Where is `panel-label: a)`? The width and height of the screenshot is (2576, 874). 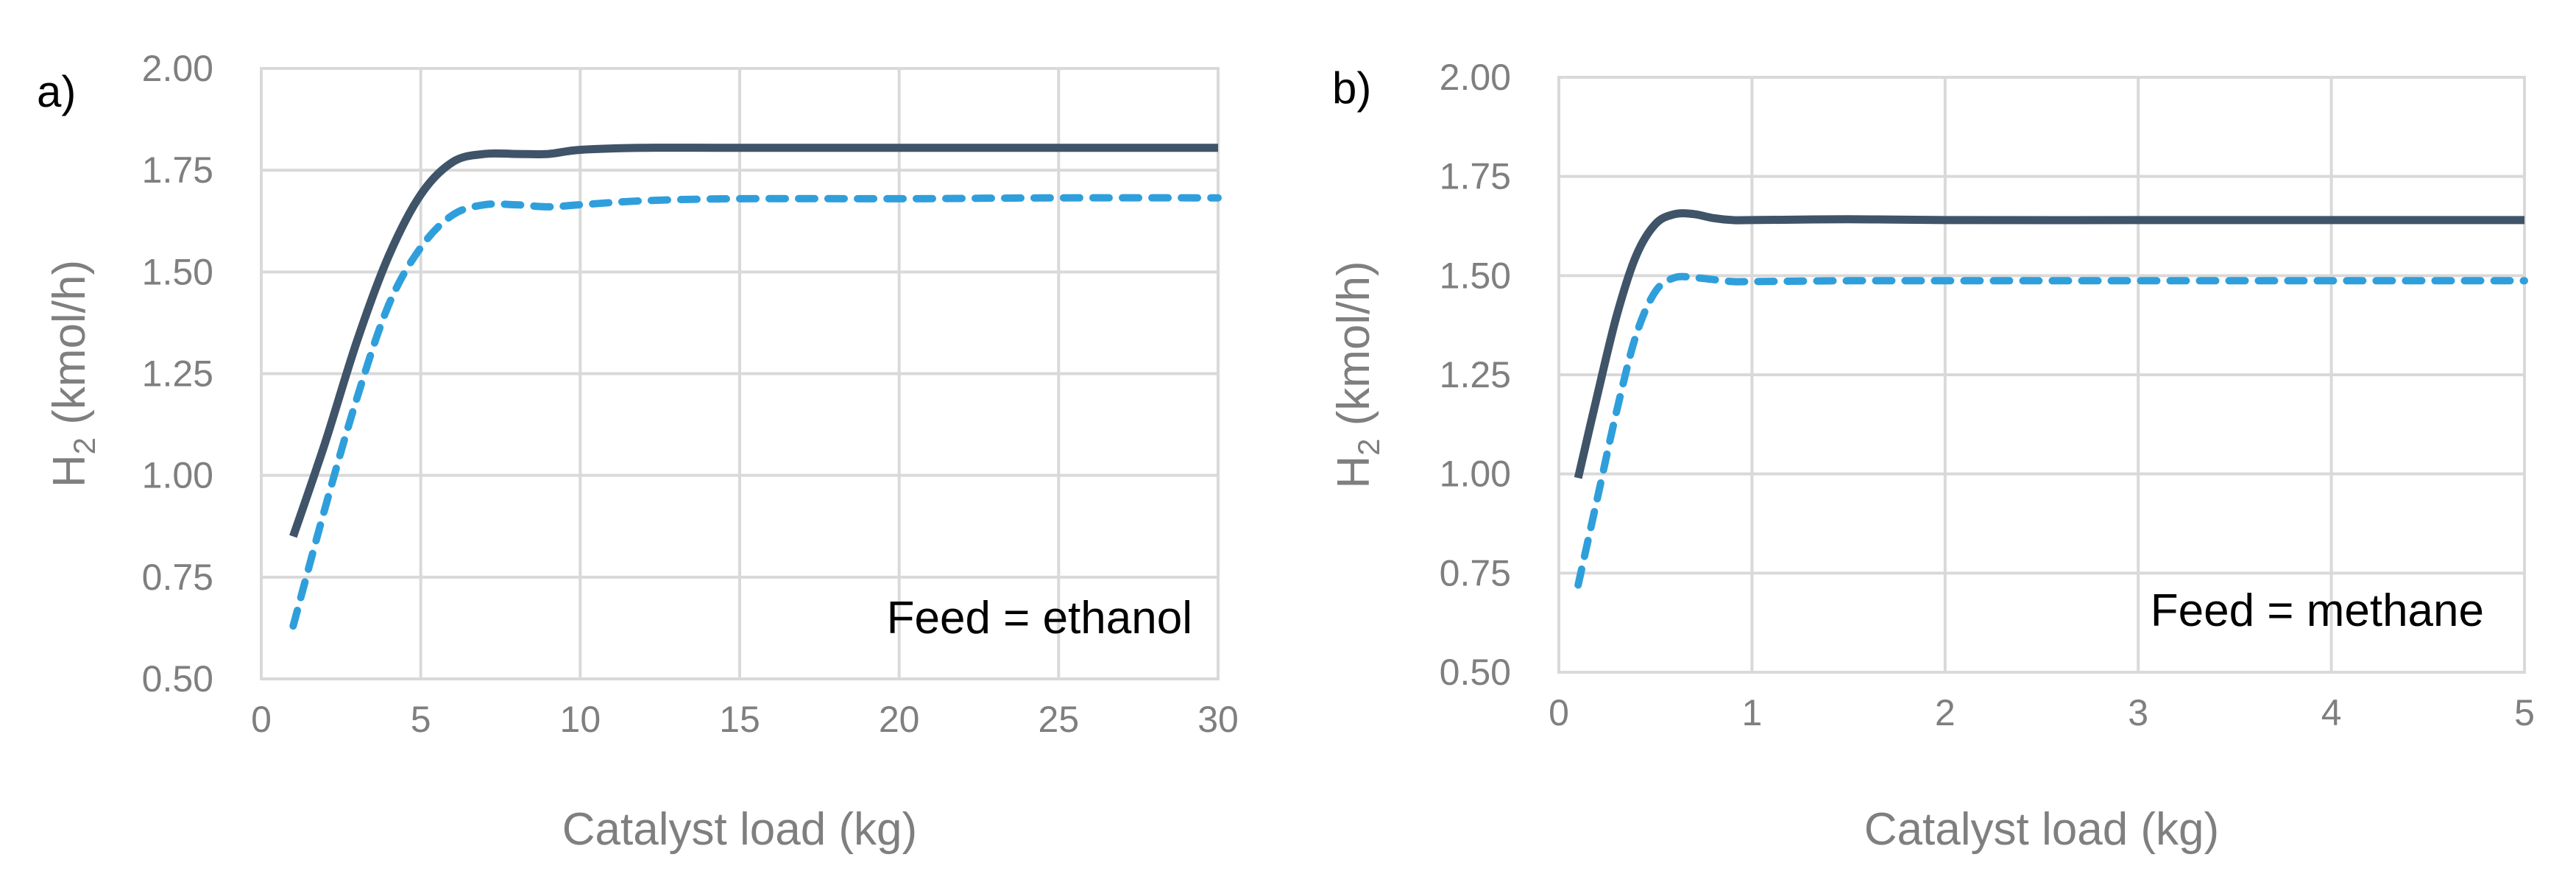
panel-label: a) is located at coordinates (57, 92).